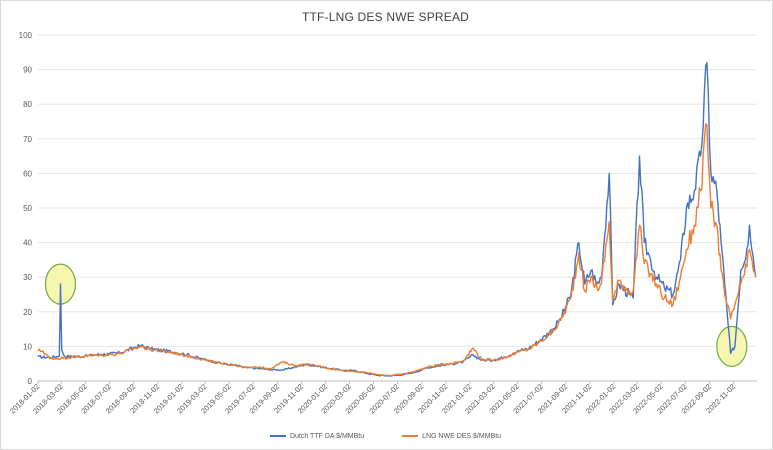  Describe the element at coordinates (27, 104) in the screenshot. I see `y-tick-label-80: 80` at that location.